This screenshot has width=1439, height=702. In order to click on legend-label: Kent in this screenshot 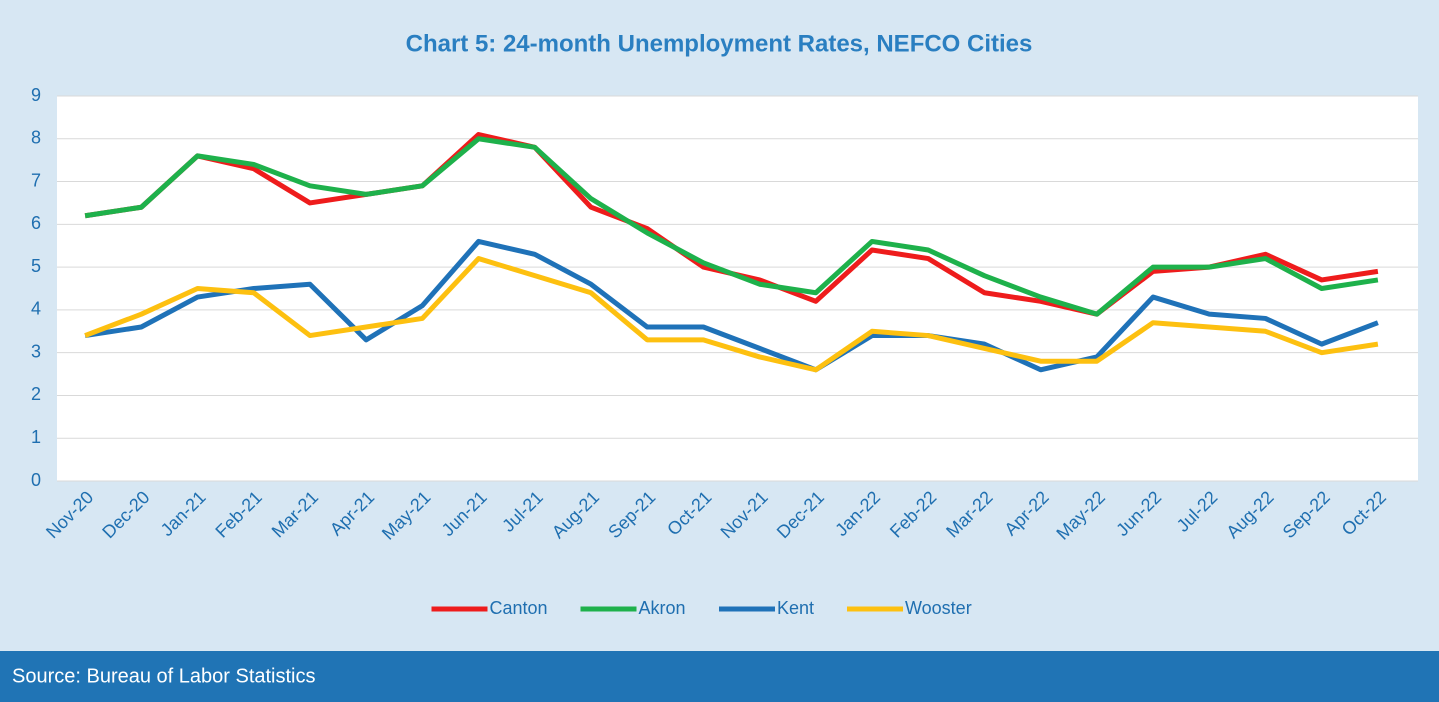, I will do `click(795, 608)`.